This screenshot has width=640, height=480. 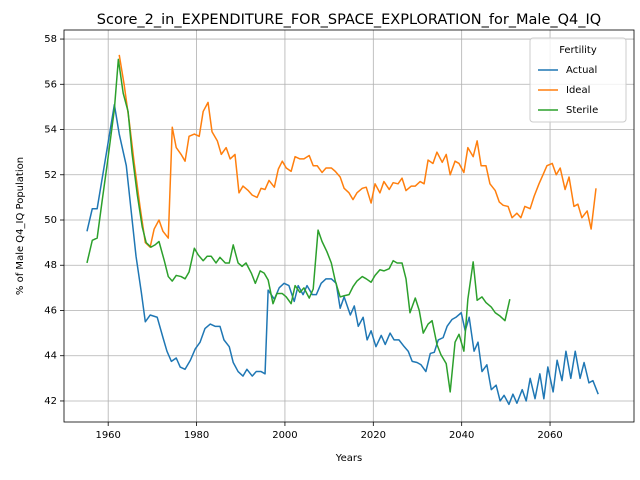 What do you see at coordinates (373, 435) in the screenshot?
I see `x-tick-label: 2020` at bounding box center [373, 435].